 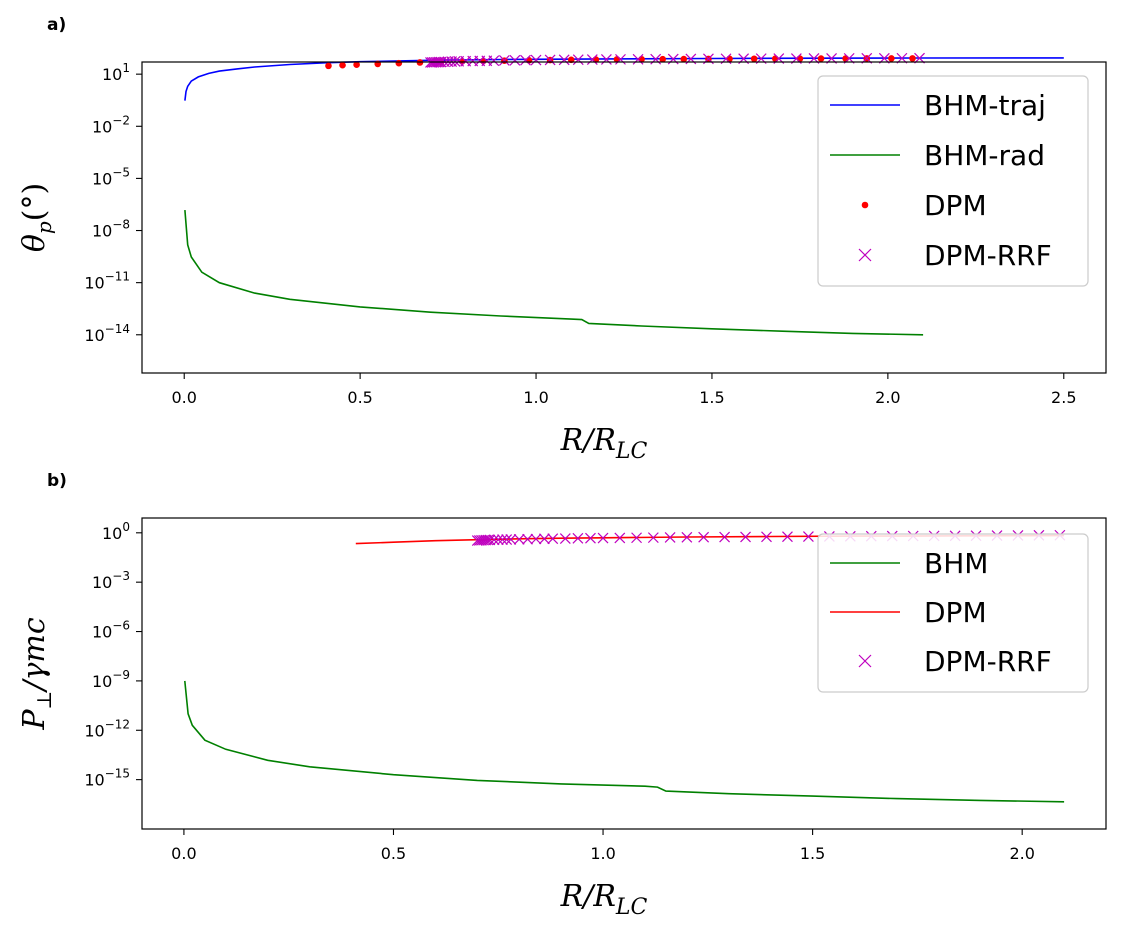 I want to click on series-line-BHM, so click(x=624, y=741).